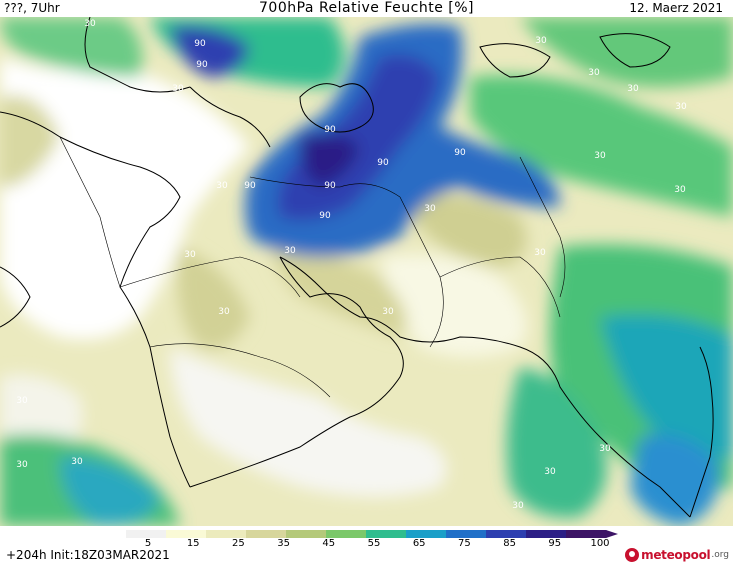  Describe the element at coordinates (676, 8) in the screenshot. I see `valid-date-label: 12. Maerz 2021` at that location.